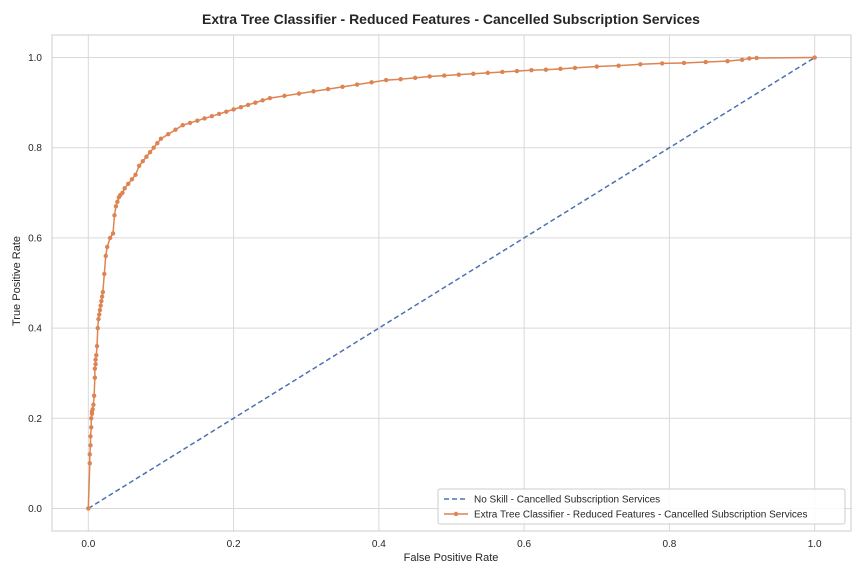 The height and width of the screenshot is (576, 864). What do you see at coordinates (35, 509) in the screenshot?
I see `y-tick-label: 0.0` at bounding box center [35, 509].